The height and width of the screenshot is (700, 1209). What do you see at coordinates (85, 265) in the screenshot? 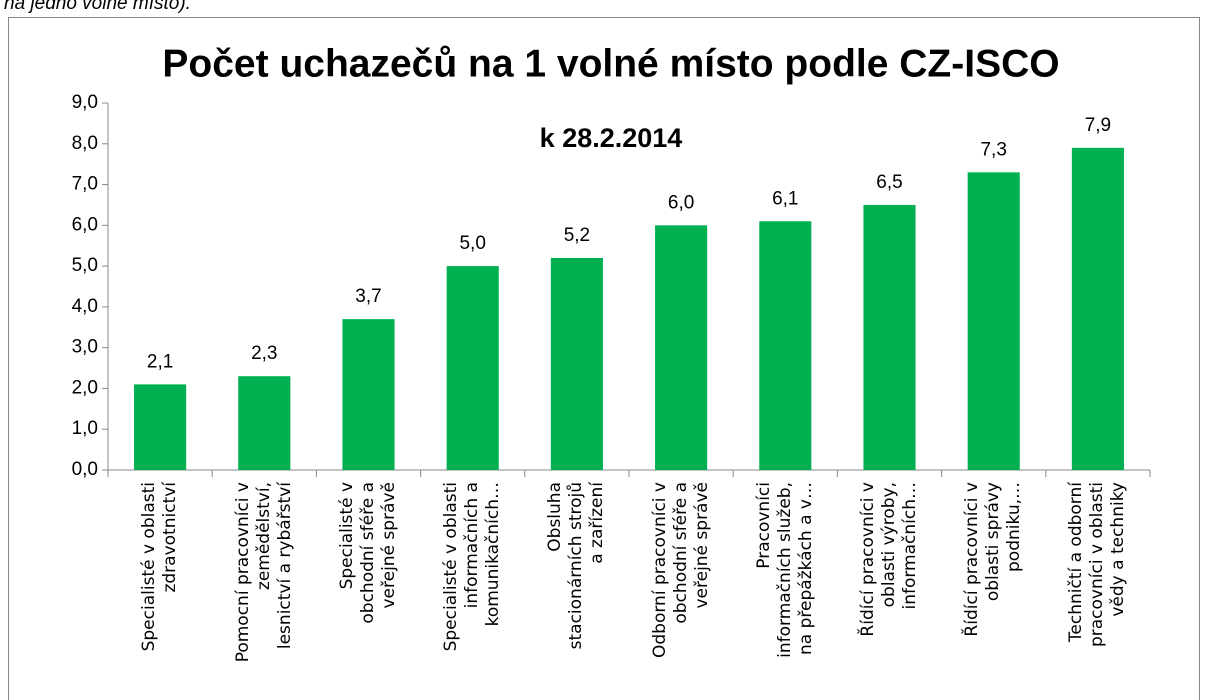
I see `y-tick-label: 5,0` at bounding box center [85, 265].